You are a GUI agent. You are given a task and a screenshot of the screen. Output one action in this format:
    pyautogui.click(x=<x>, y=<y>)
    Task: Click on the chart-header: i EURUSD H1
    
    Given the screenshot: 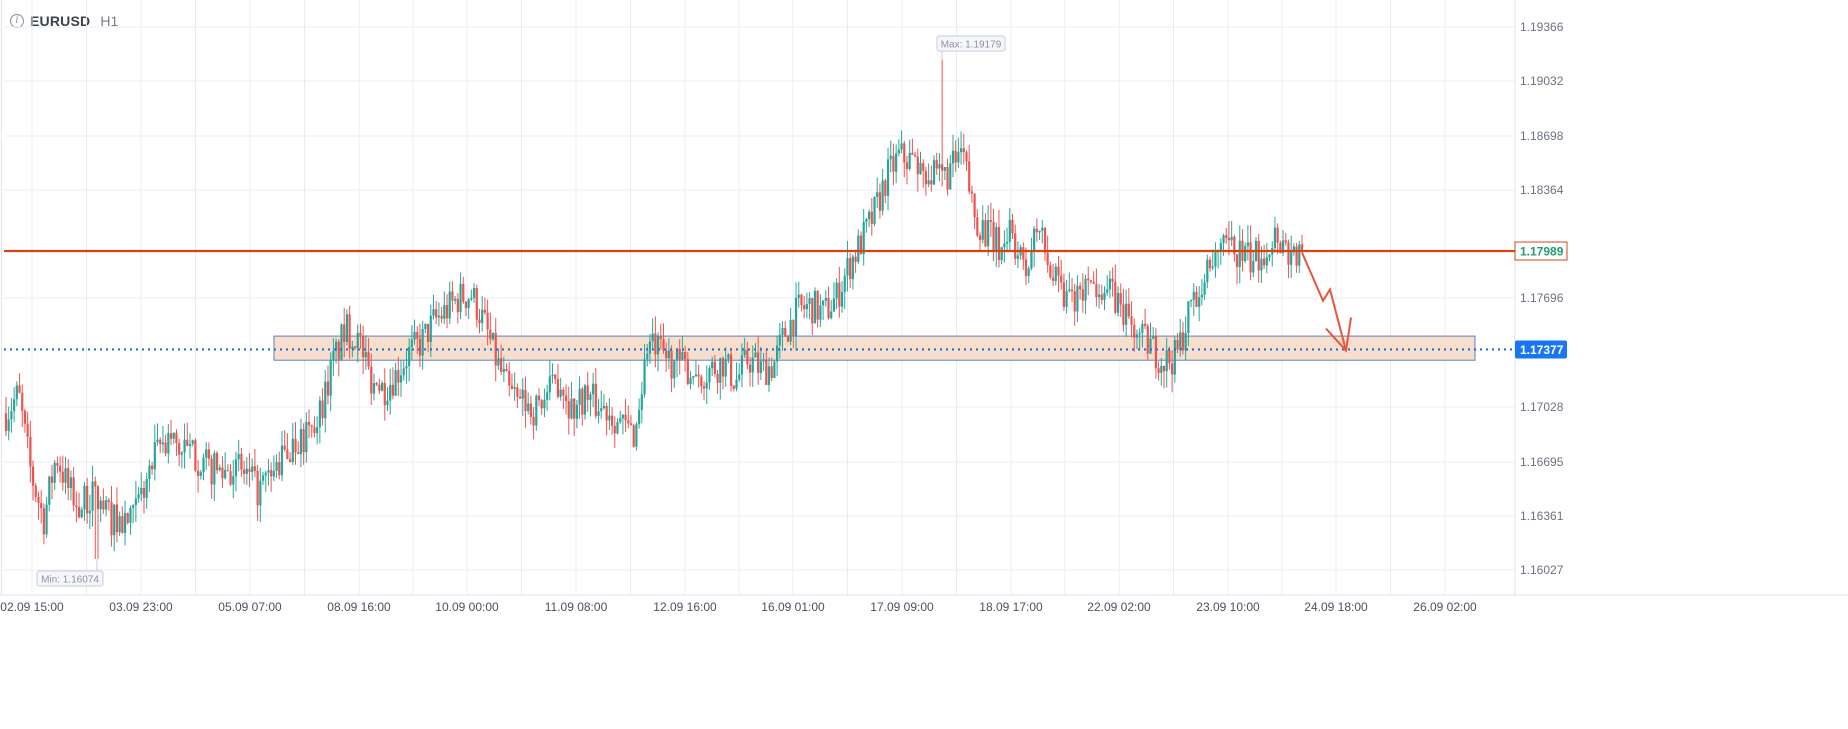 What is the action you would take?
    pyautogui.click(x=64, y=21)
    